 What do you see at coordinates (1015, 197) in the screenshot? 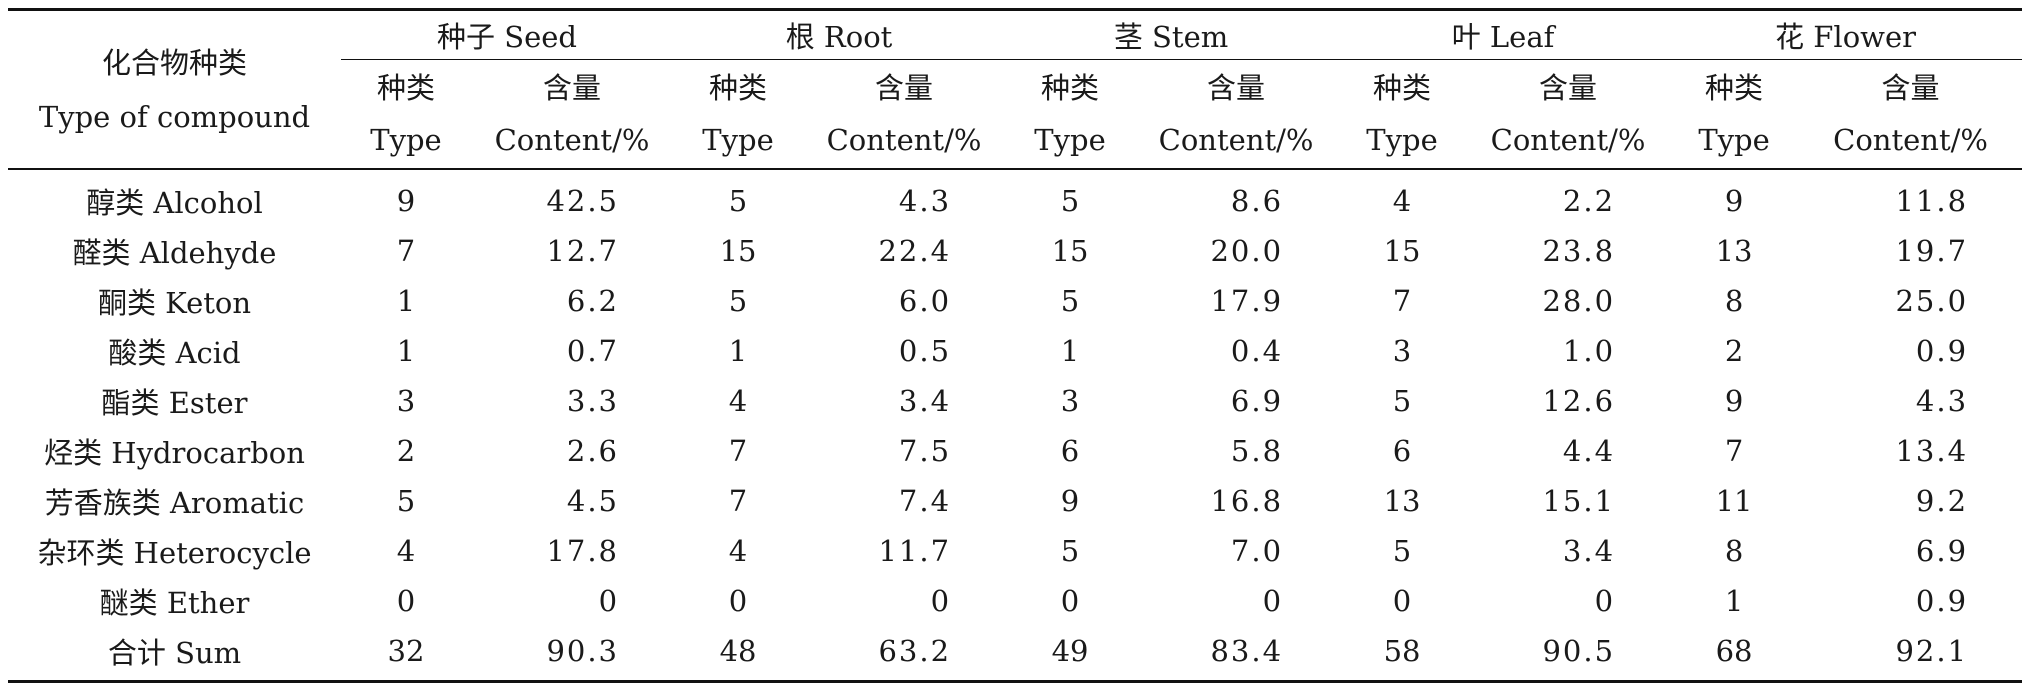
I see `table-row: 醇类 Alcohol 9 42.5 5 4.3 5 8.6 4 2.2 9 11.8` at bounding box center [1015, 197].